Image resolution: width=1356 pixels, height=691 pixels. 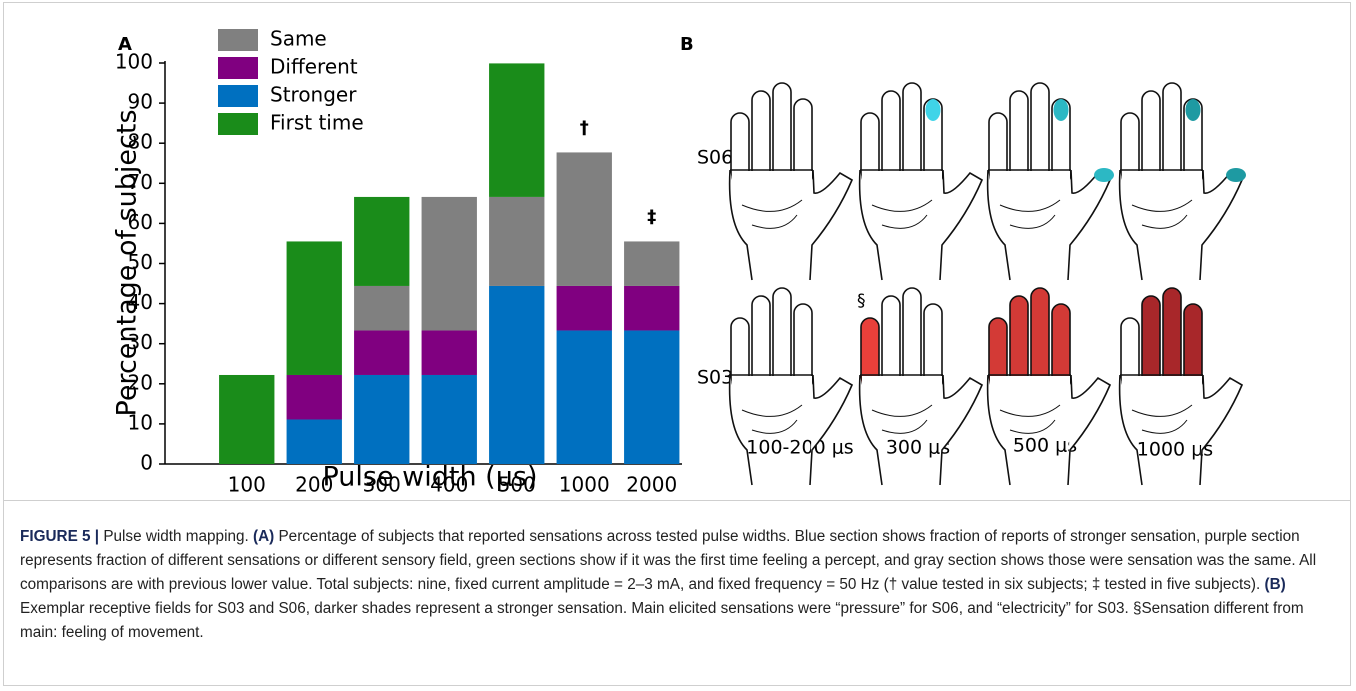 I want to click on y-tick-label: 40, so click(x=140, y=302).